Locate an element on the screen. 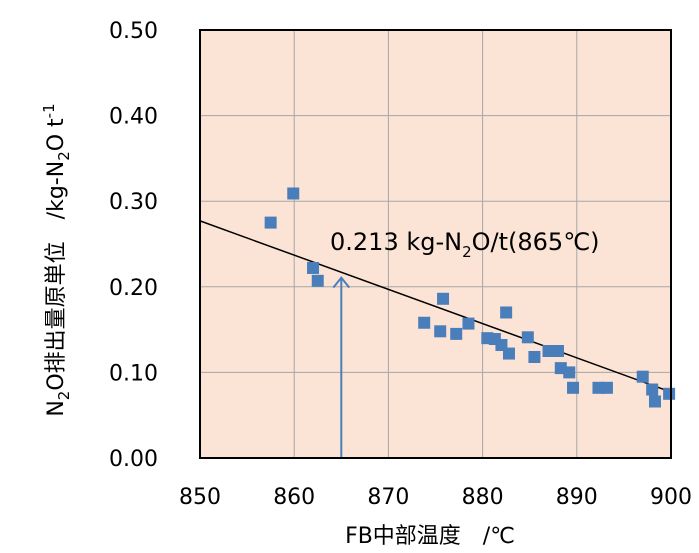 This screenshot has height=553, width=699. y-axis-title: N2O排出量原単位 /kg-N2O t-1 is located at coordinates (56, 259).